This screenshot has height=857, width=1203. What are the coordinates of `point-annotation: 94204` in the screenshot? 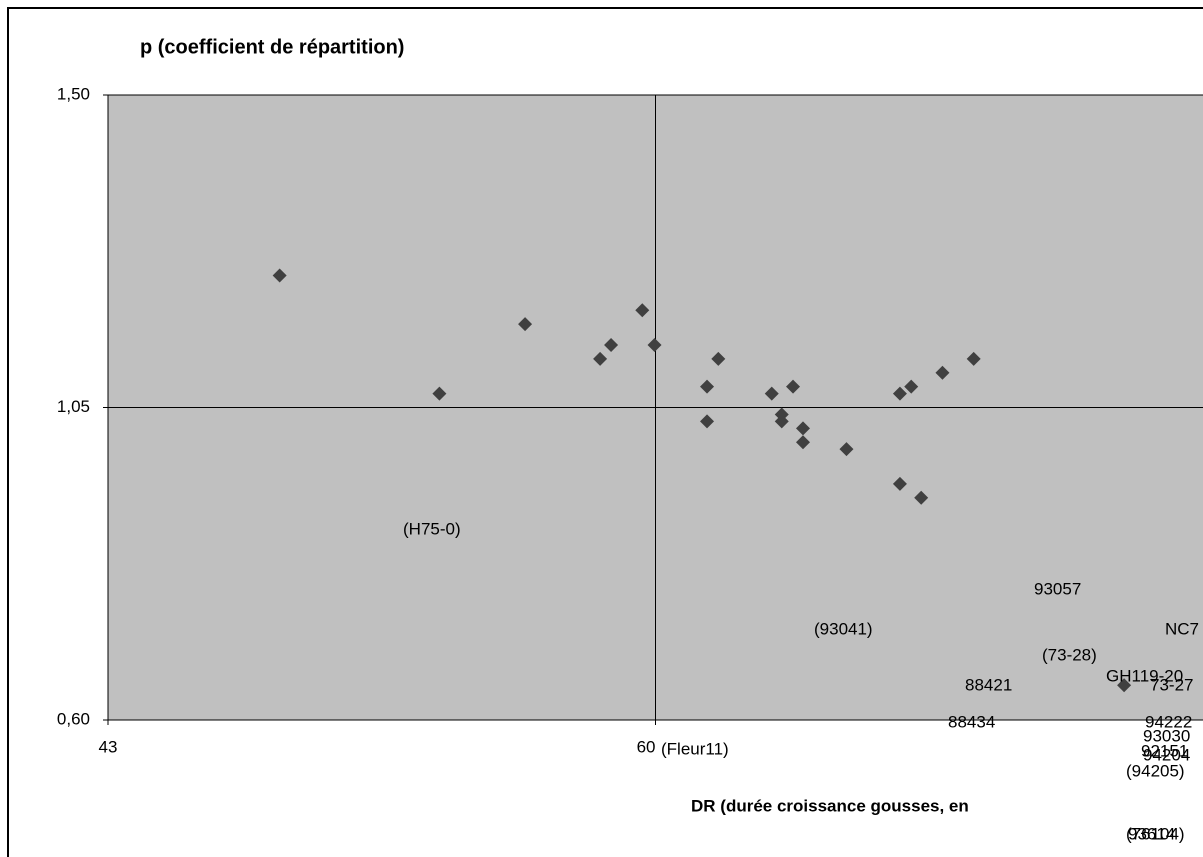 It's located at (1166, 754).